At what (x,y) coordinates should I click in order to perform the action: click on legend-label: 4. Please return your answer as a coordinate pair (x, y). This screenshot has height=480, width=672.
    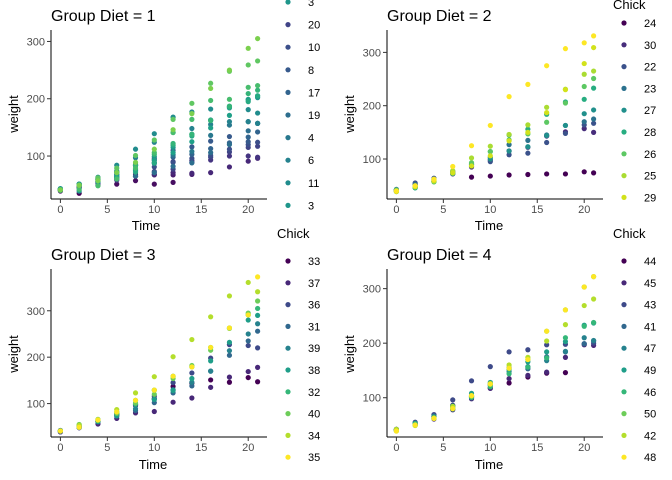
    Looking at the image, I should click on (311, 139).